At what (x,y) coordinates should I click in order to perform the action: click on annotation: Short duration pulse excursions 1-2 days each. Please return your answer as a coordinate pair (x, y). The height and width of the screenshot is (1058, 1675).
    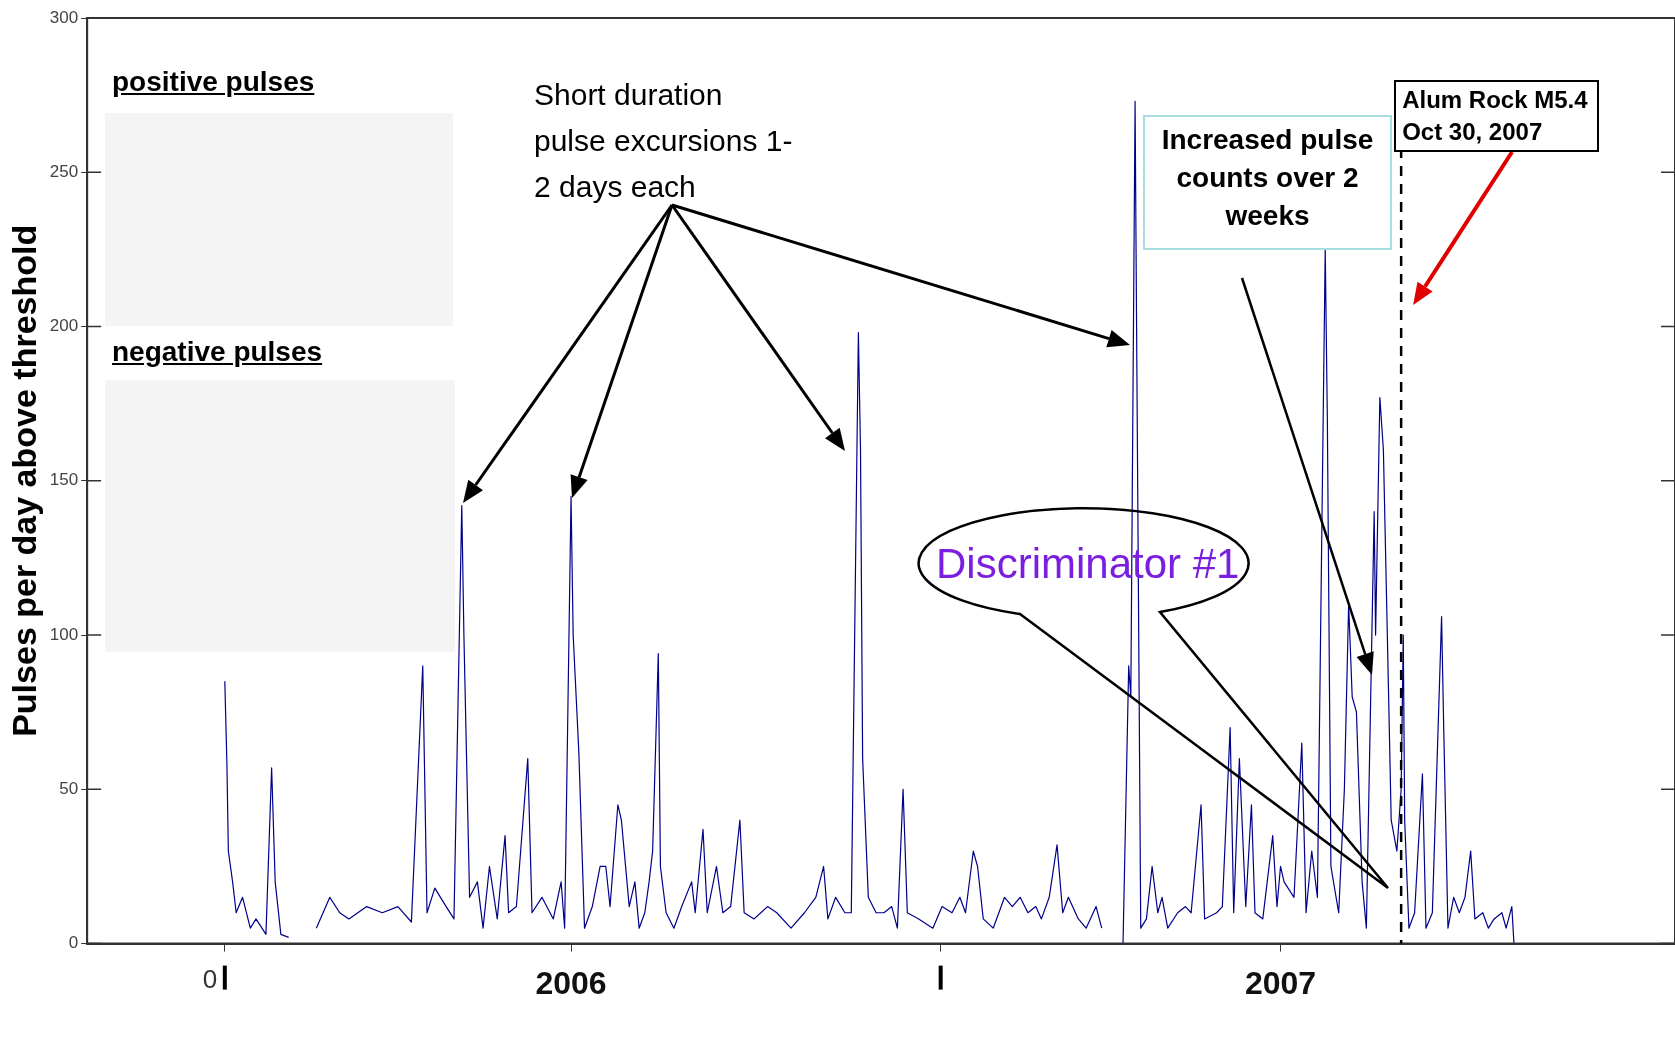
    Looking at the image, I should click on (664, 141).